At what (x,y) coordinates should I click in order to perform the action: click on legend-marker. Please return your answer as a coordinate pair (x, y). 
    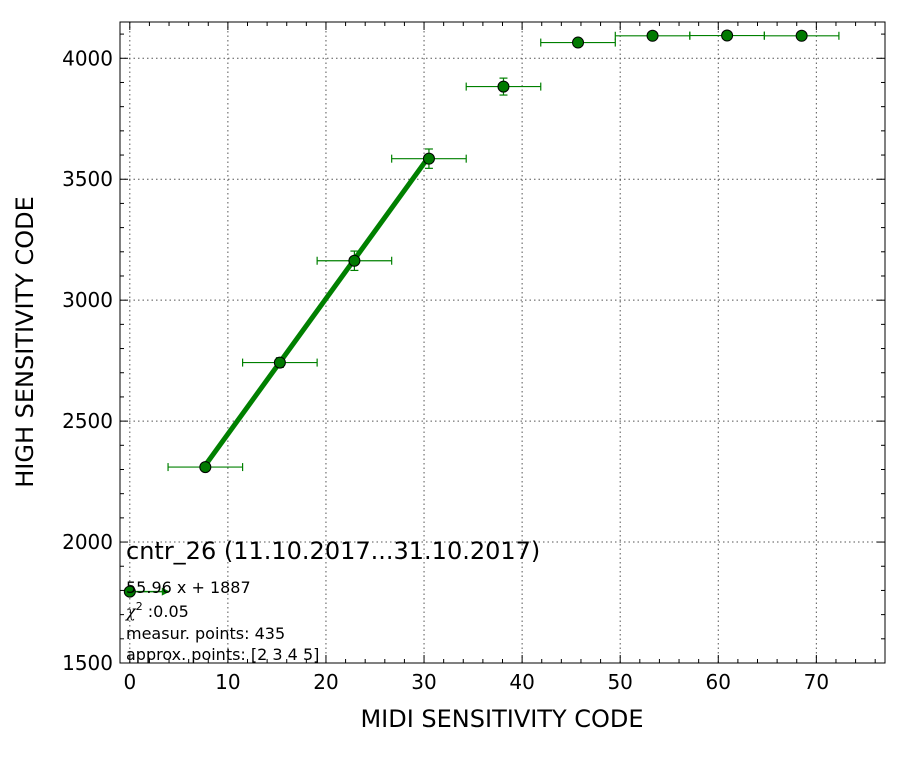
    Looking at the image, I should click on (129, 591).